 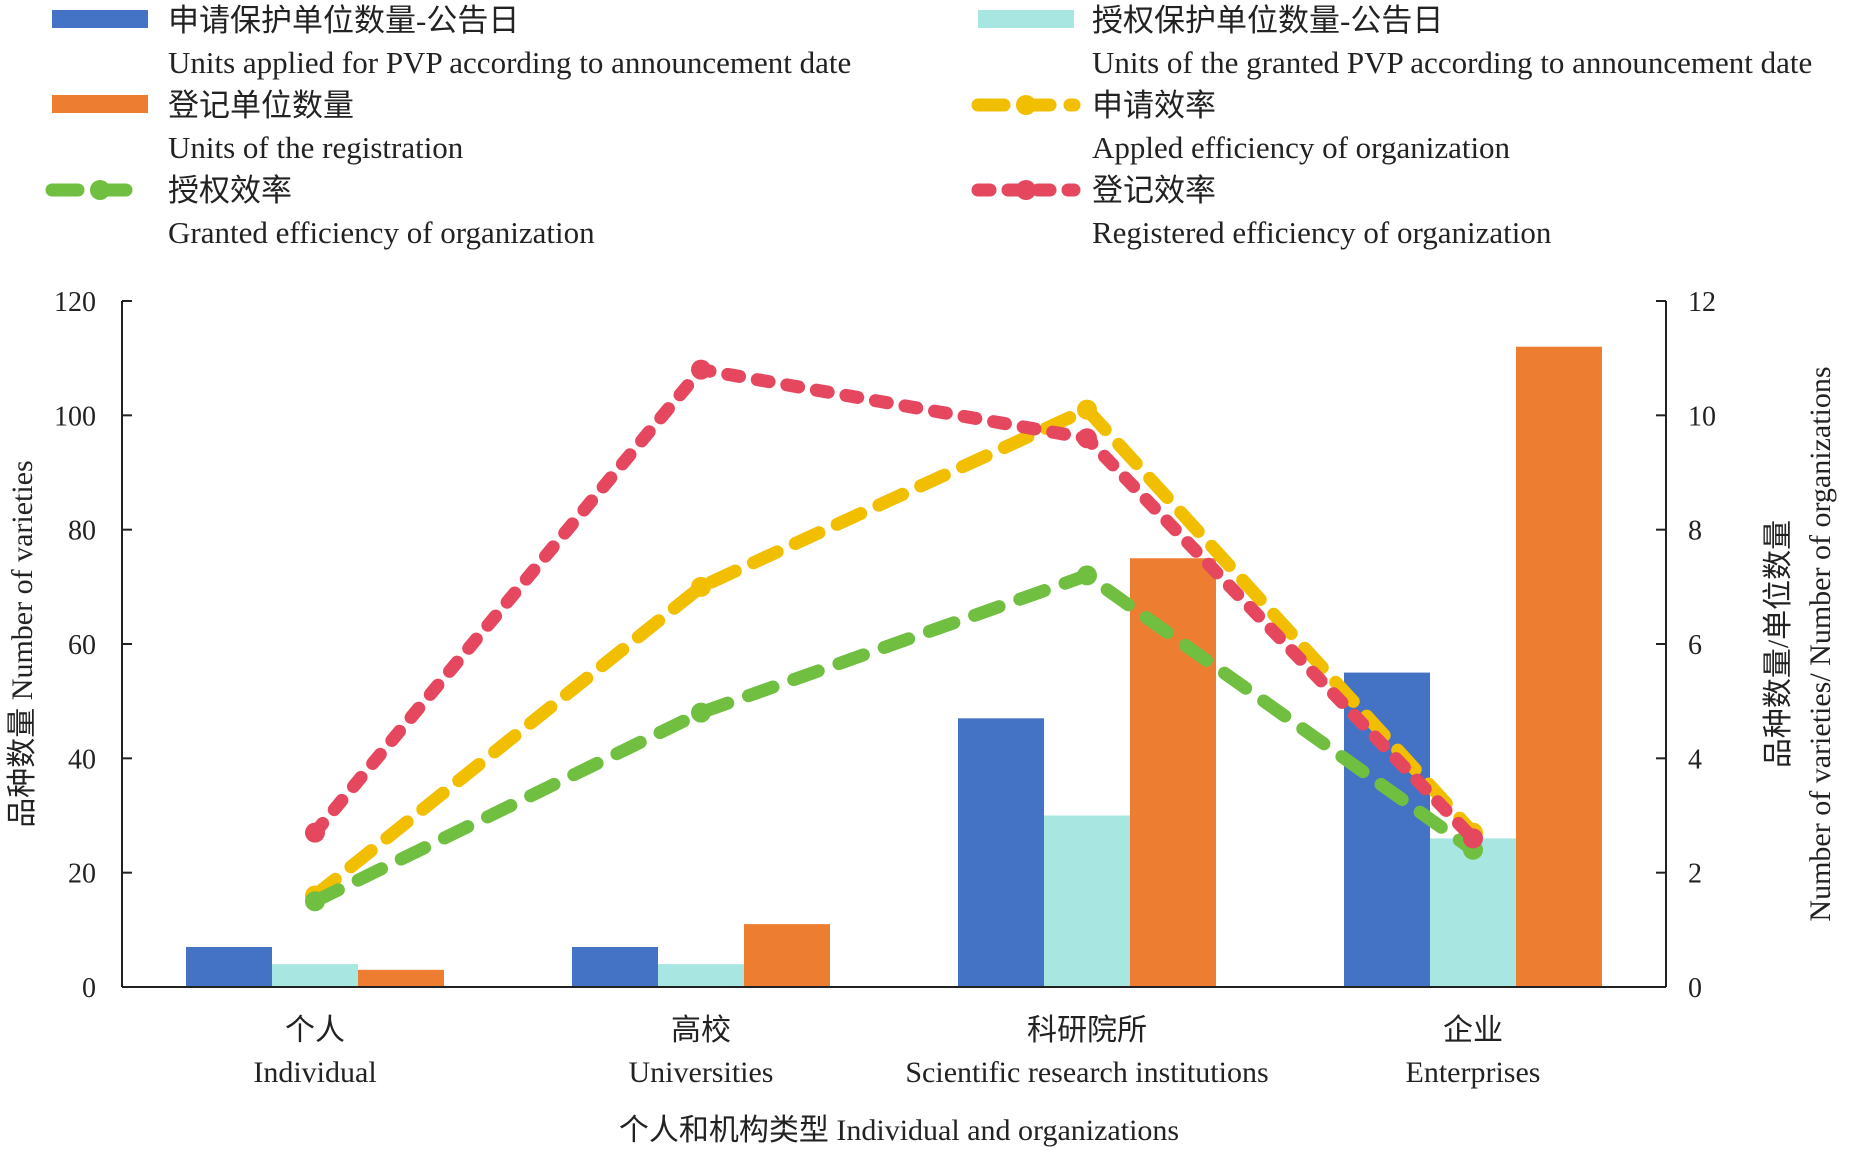 I want to click on right-tick-label: 0, so click(x=1695, y=988).